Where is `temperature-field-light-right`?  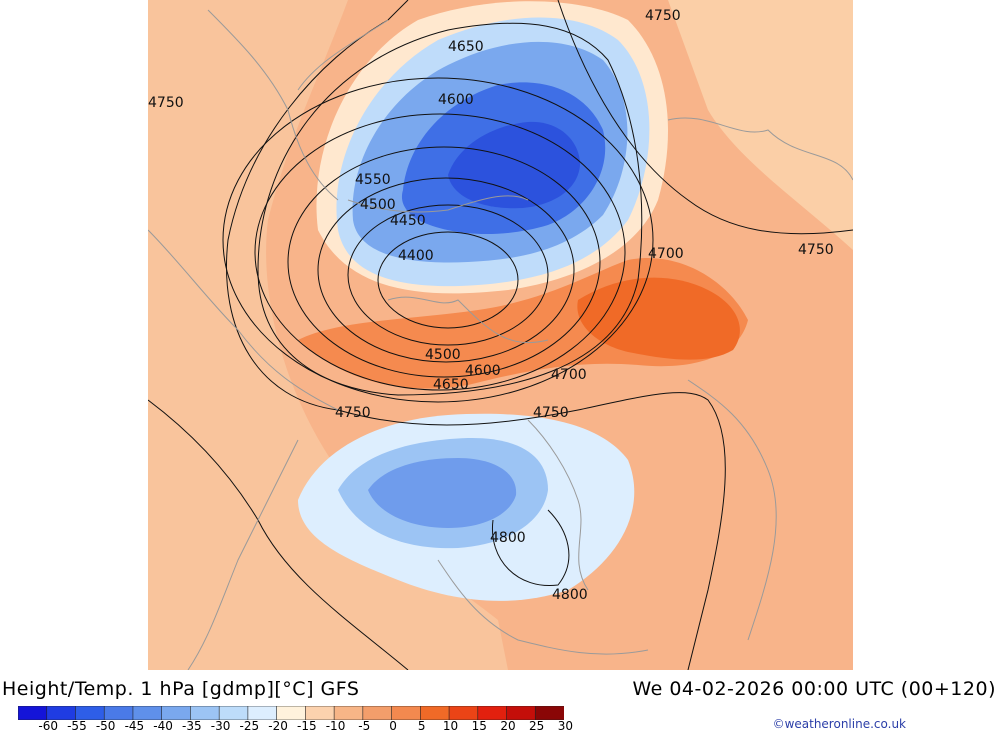
temperature-field-light-right is located at coordinates (760, 125).